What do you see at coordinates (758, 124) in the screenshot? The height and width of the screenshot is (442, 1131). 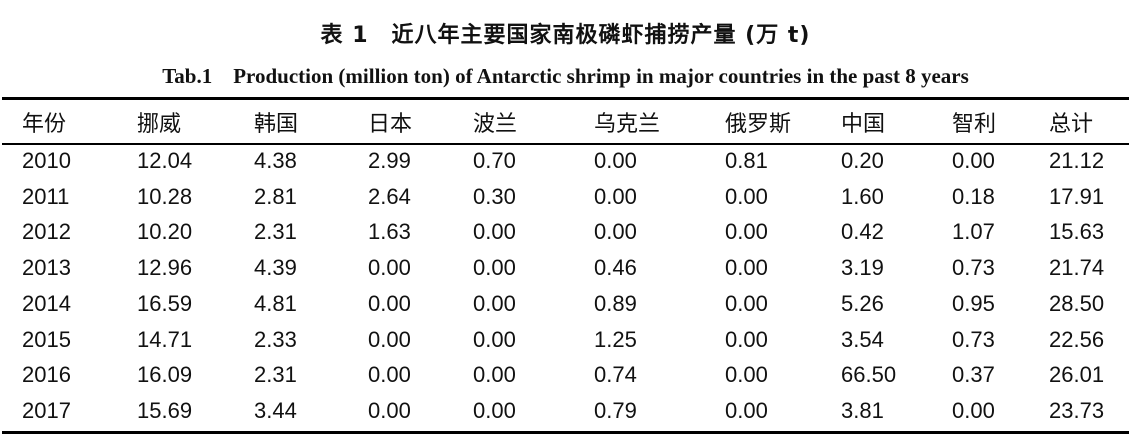 I see `column-header: 俄罗斯` at bounding box center [758, 124].